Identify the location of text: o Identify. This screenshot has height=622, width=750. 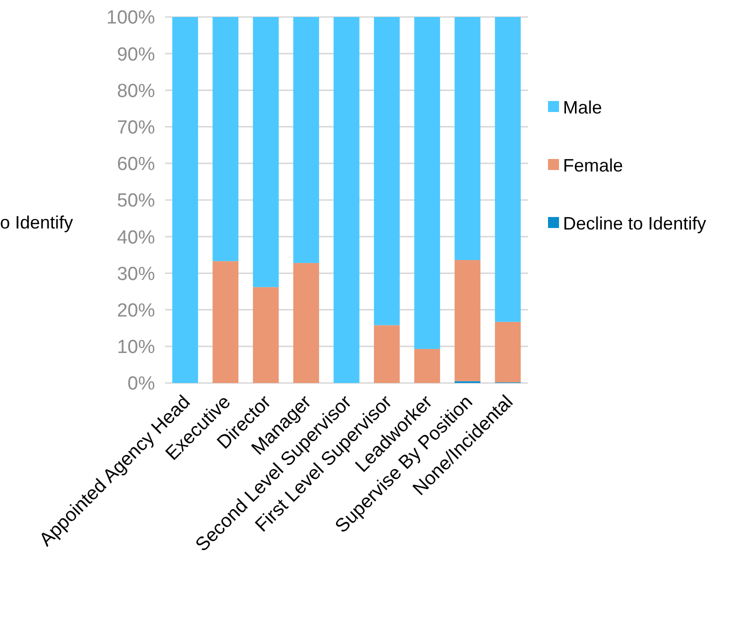
(37, 222).